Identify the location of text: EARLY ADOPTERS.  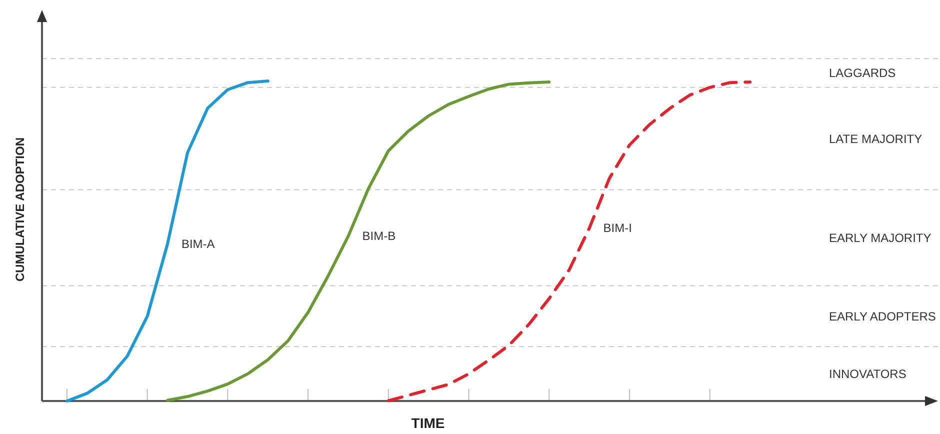
(882, 316).